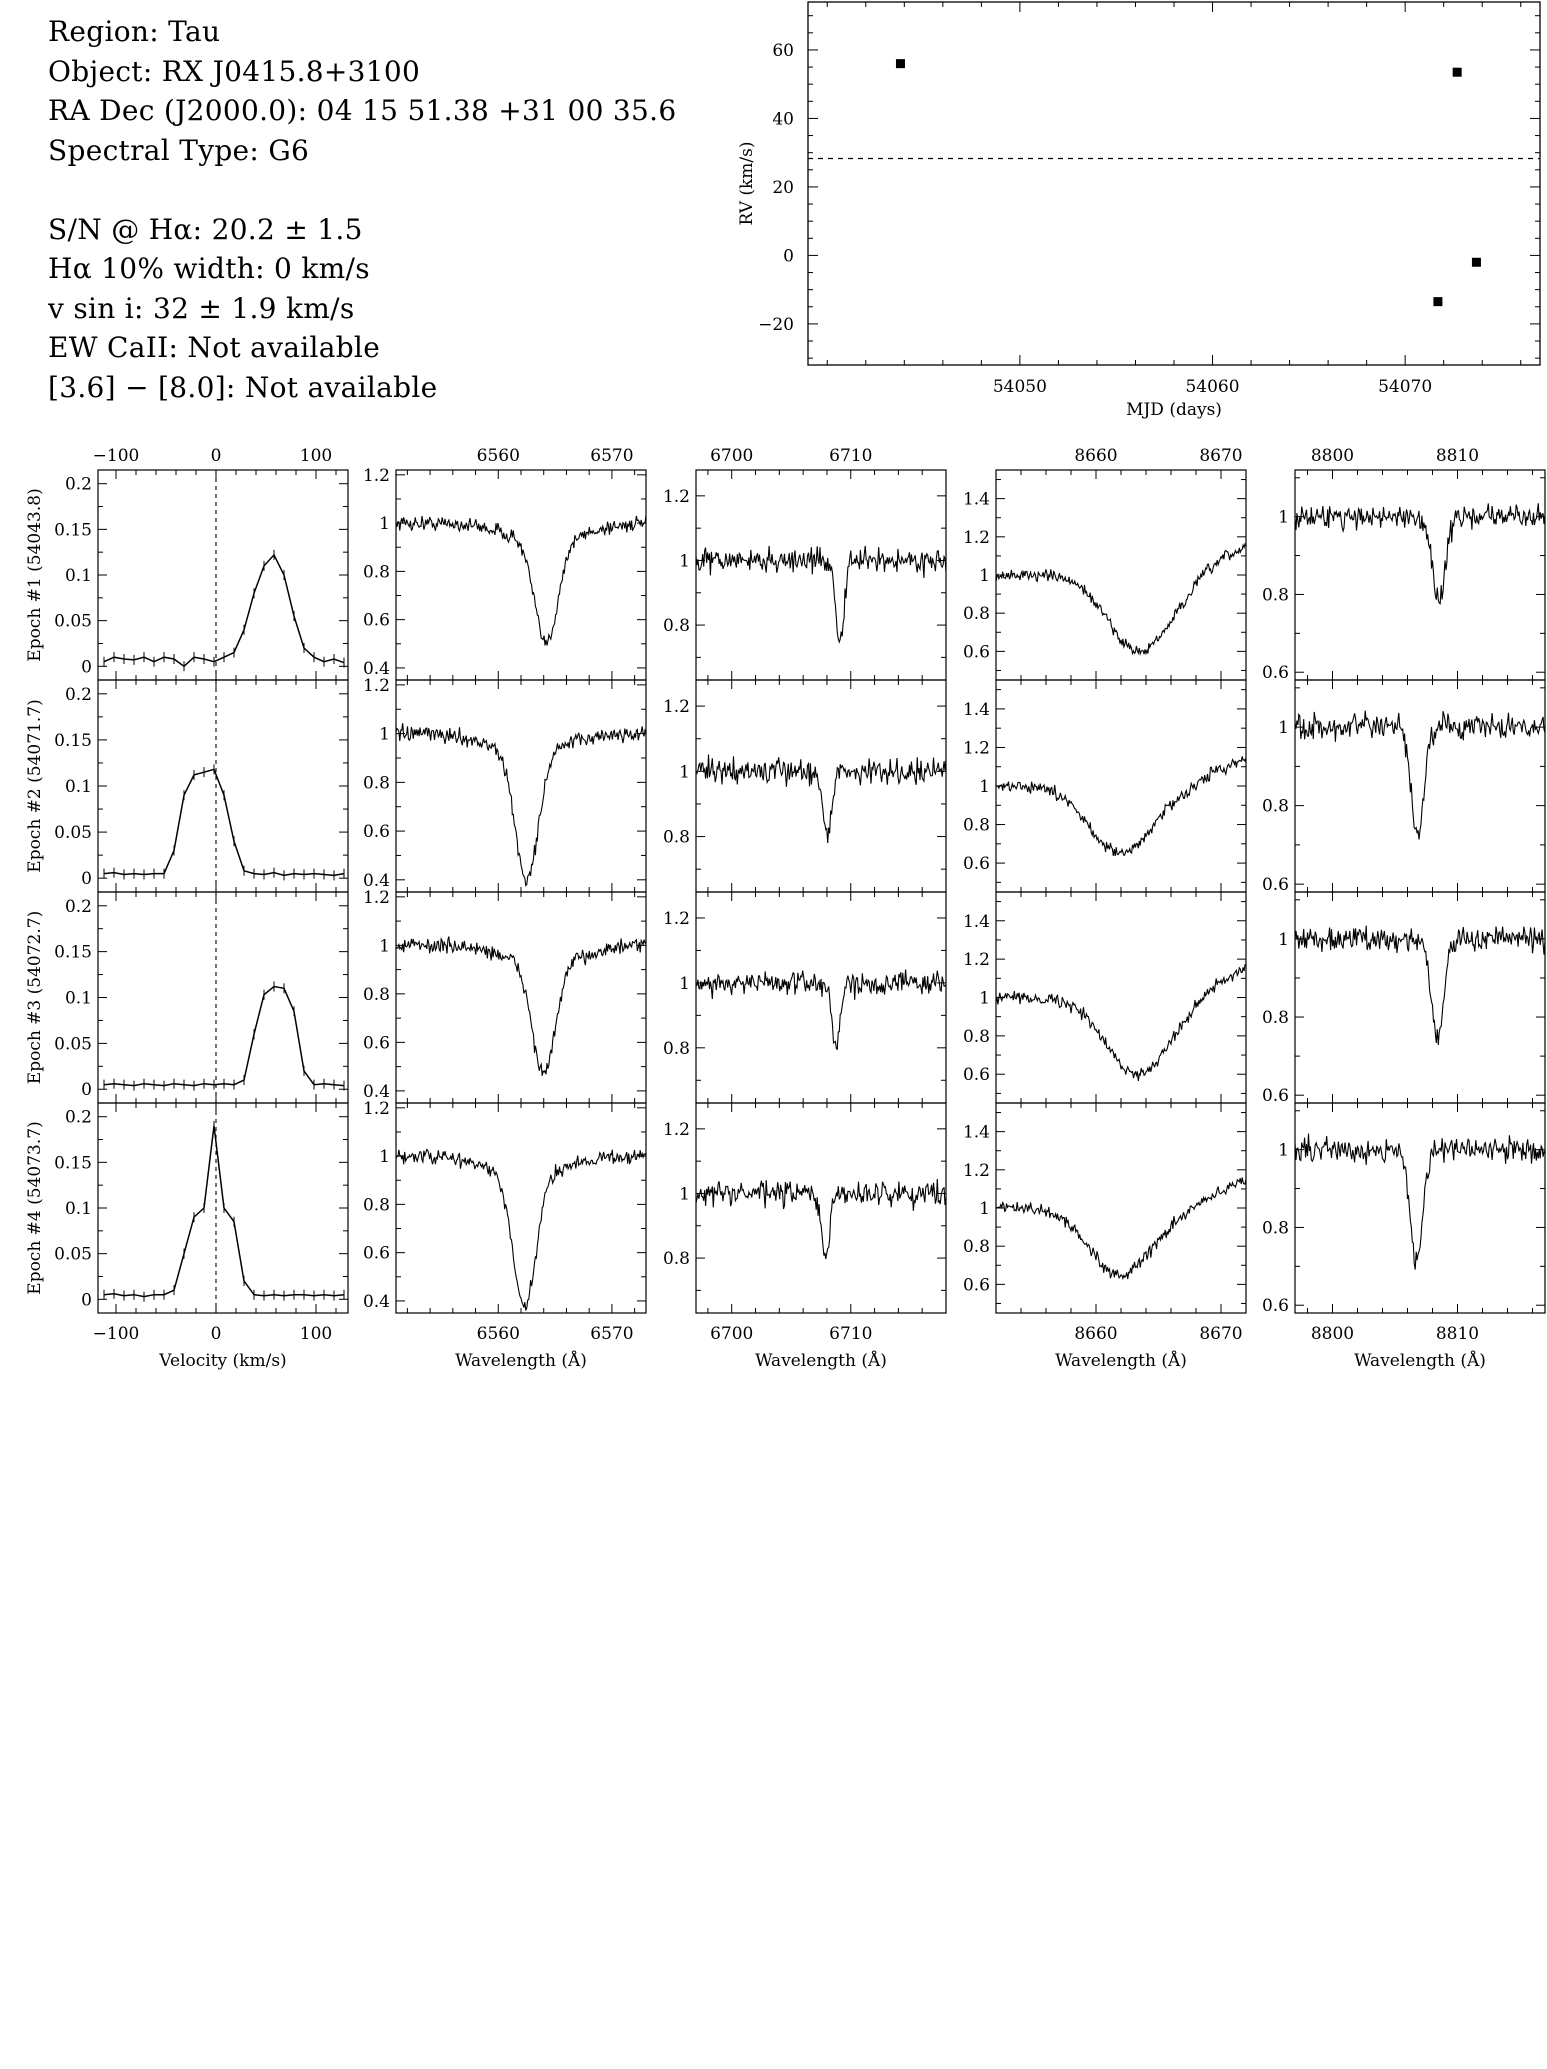  Describe the element at coordinates (201, 308) in the screenshot. I see `vsini-text: v sin i: 32 ± 1.9 km/s` at that location.